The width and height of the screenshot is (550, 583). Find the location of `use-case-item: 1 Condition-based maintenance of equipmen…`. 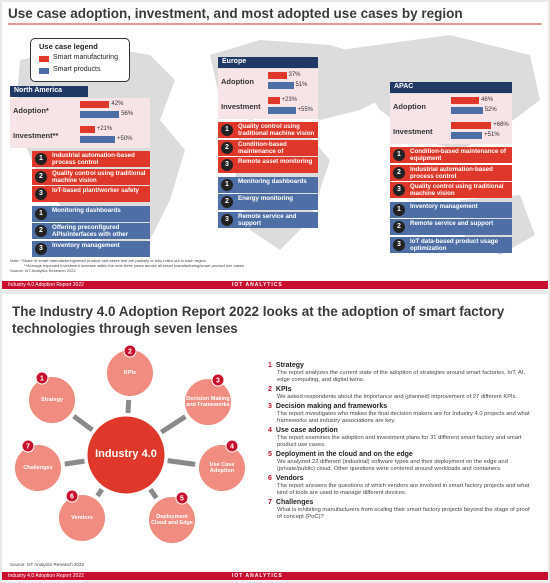

use-case-item: 1 Condition-based maintenance of equipmen… is located at coordinates (451, 155).